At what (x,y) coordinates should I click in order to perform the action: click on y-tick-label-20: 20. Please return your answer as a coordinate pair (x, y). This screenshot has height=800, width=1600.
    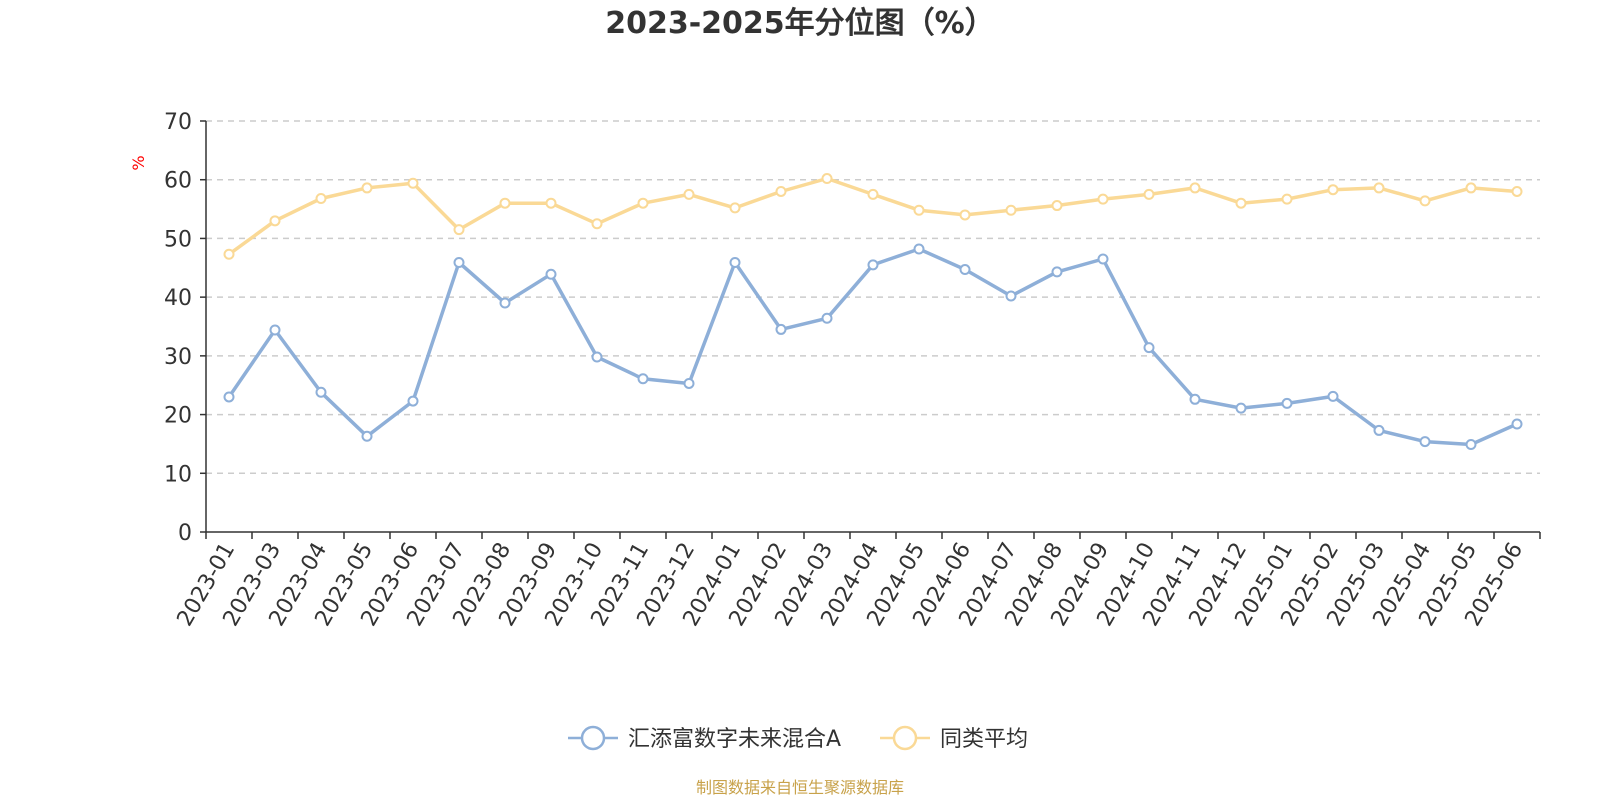
    Looking at the image, I should click on (178, 416).